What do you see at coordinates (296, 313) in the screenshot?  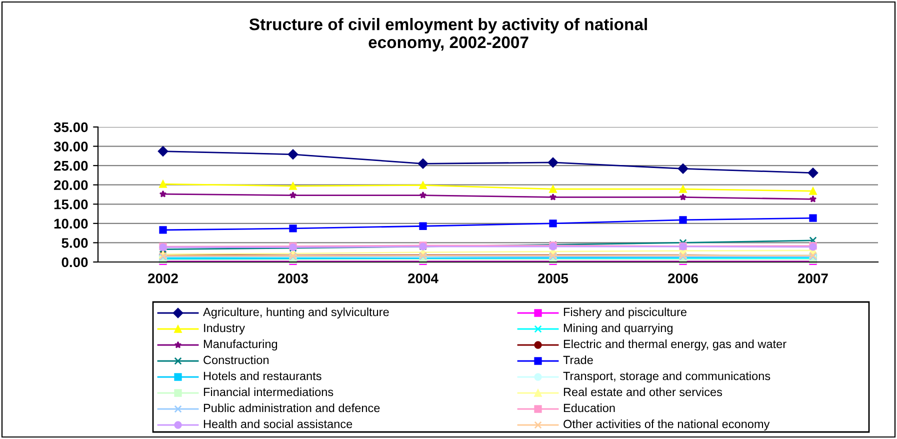 I see `legend-label: Agriculture, hunting and sylviculture` at bounding box center [296, 313].